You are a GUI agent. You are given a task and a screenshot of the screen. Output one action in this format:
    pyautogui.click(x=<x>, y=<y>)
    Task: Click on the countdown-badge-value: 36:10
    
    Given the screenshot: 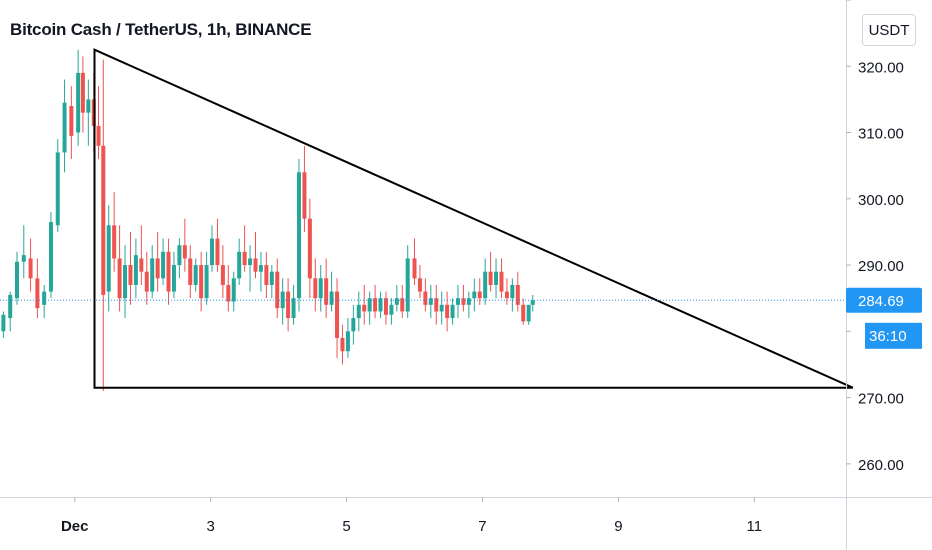 What is the action you would take?
    pyautogui.click(x=888, y=336)
    